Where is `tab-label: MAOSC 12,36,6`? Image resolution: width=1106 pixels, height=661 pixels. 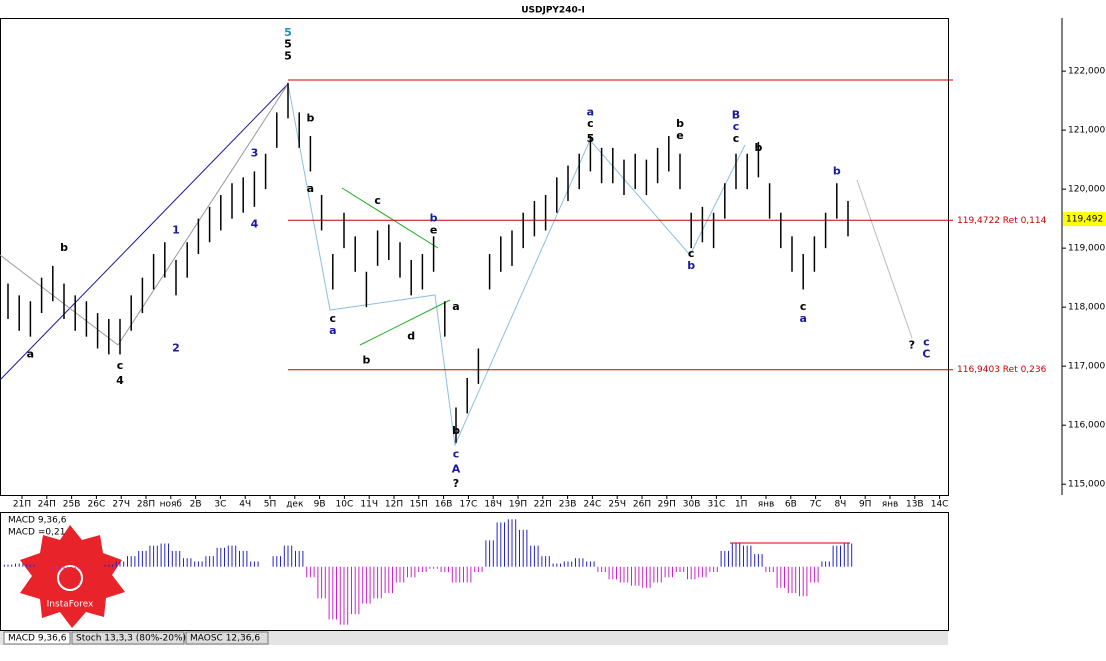
tab-label: MAOSC 12,36,6 is located at coordinates (225, 639).